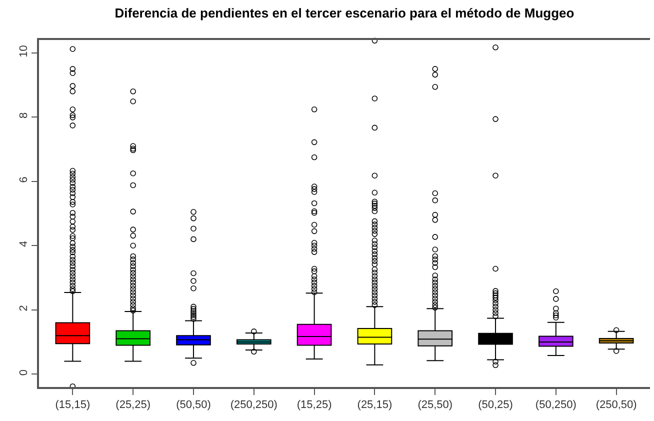  Describe the element at coordinates (72, 404) in the screenshot. I see `x-tick-label: (15,15)` at that location.